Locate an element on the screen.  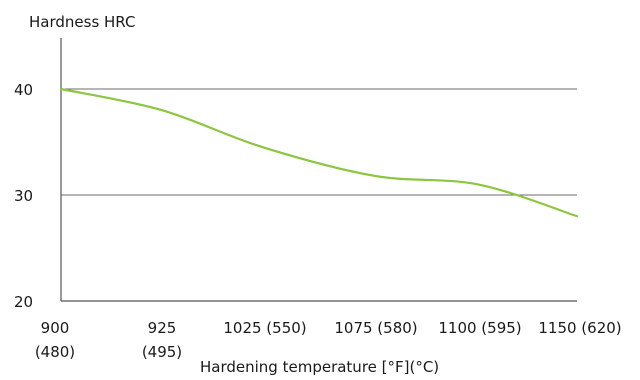
y-tick-labels: 20 30 40 is located at coordinates (23, 196).